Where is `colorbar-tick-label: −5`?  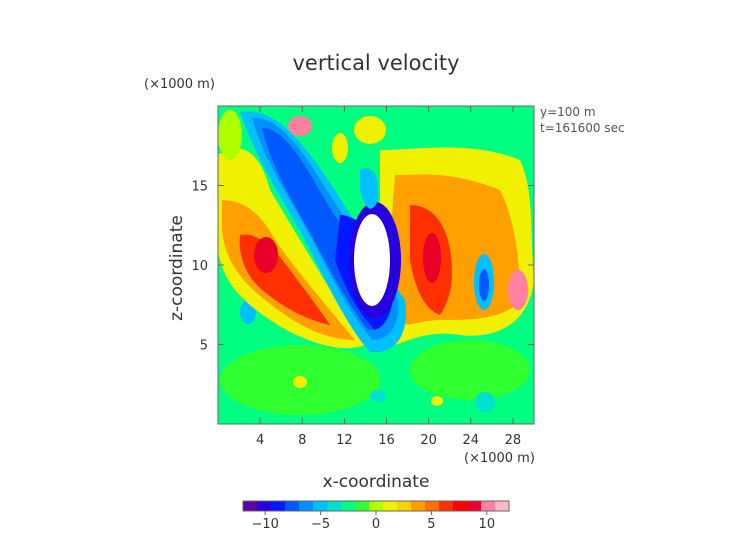 colorbar-tick-label: −5 is located at coordinates (320, 524).